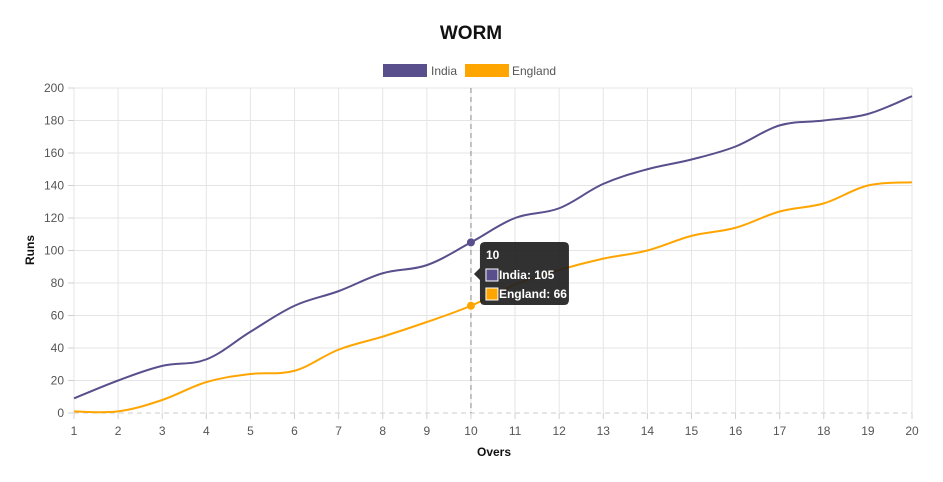 The width and height of the screenshot is (943, 482). I want to click on x-tick-label: 5, so click(250, 431).